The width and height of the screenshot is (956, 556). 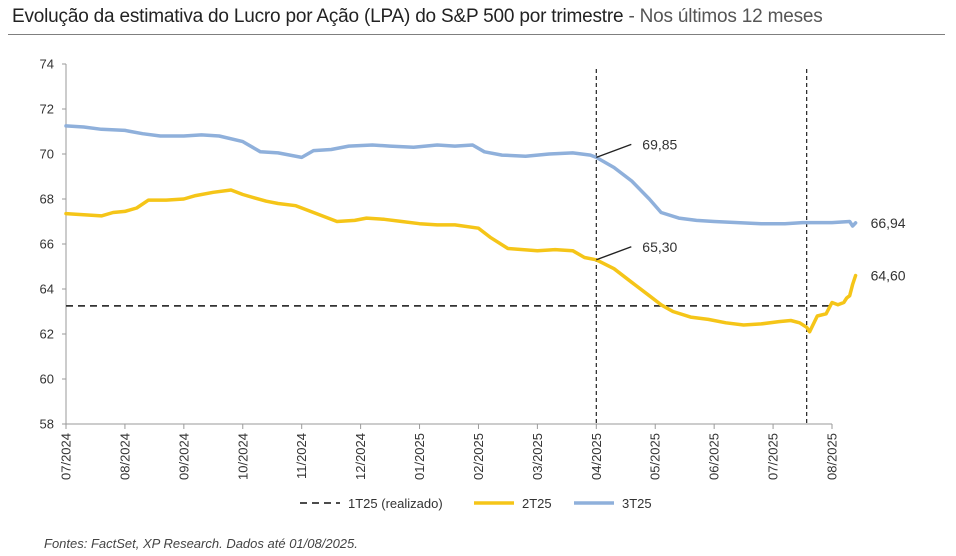 I want to click on legend-label: 1T25 (realizado), so click(x=395, y=503).